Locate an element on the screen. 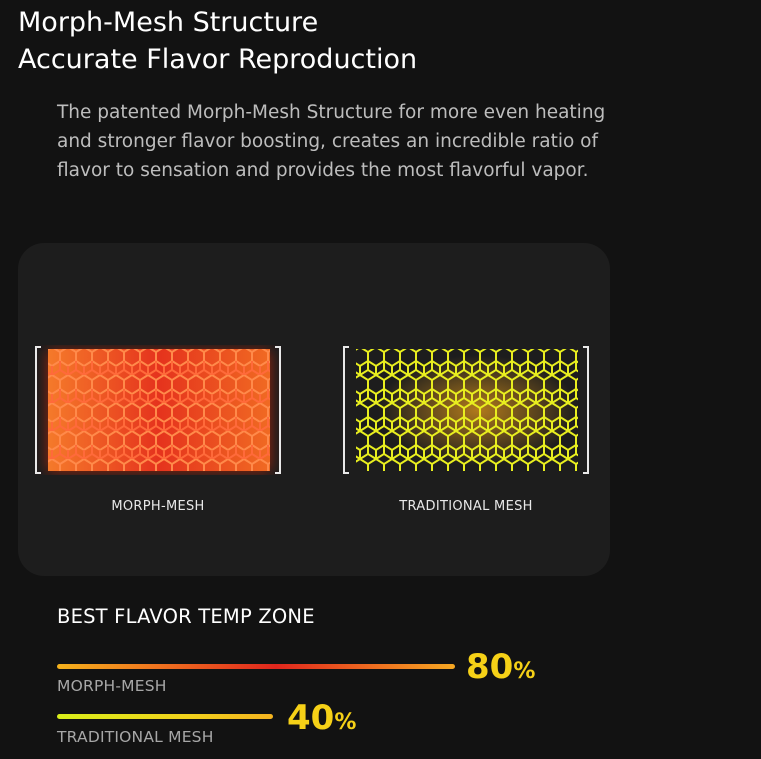 The height and width of the screenshot is (759, 761). red-hot-mesh-icon is located at coordinates (158, 410).